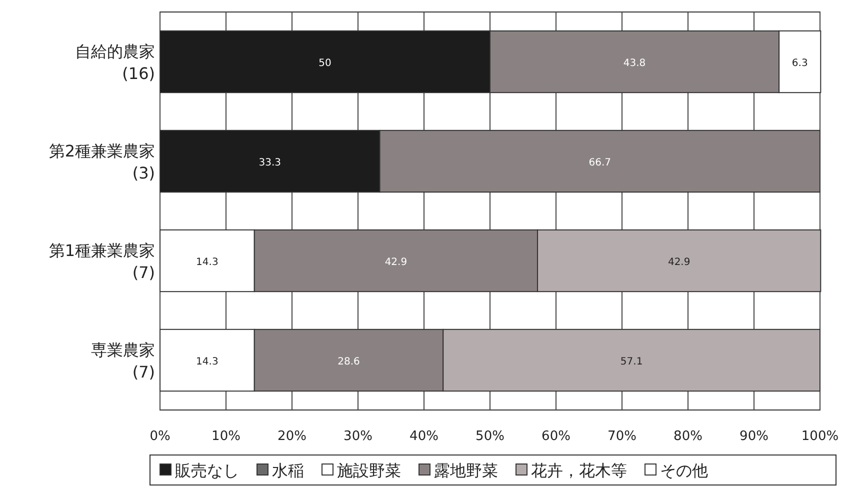  What do you see at coordinates (684, 470) in the screenshot?
I see `legend-label: その他` at bounding box center [684, 470].